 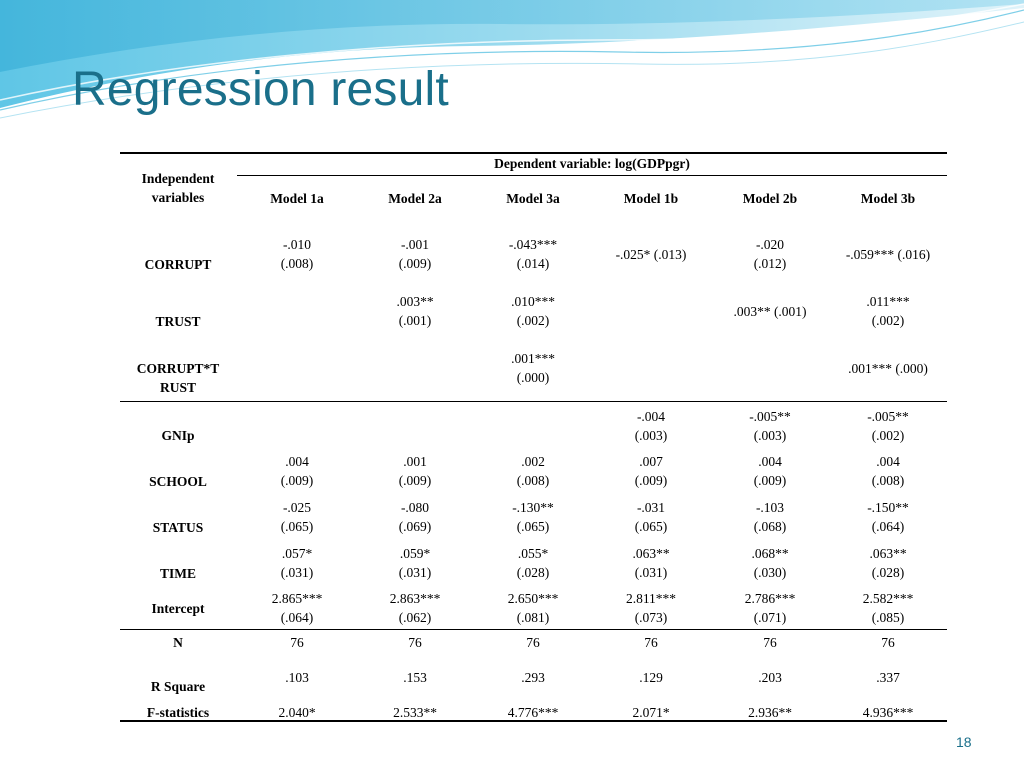 What do you see at coordinates (415, 507) in the screenshot?
I see `coefficient-cell: -.080` at bounding box center [415, 507].